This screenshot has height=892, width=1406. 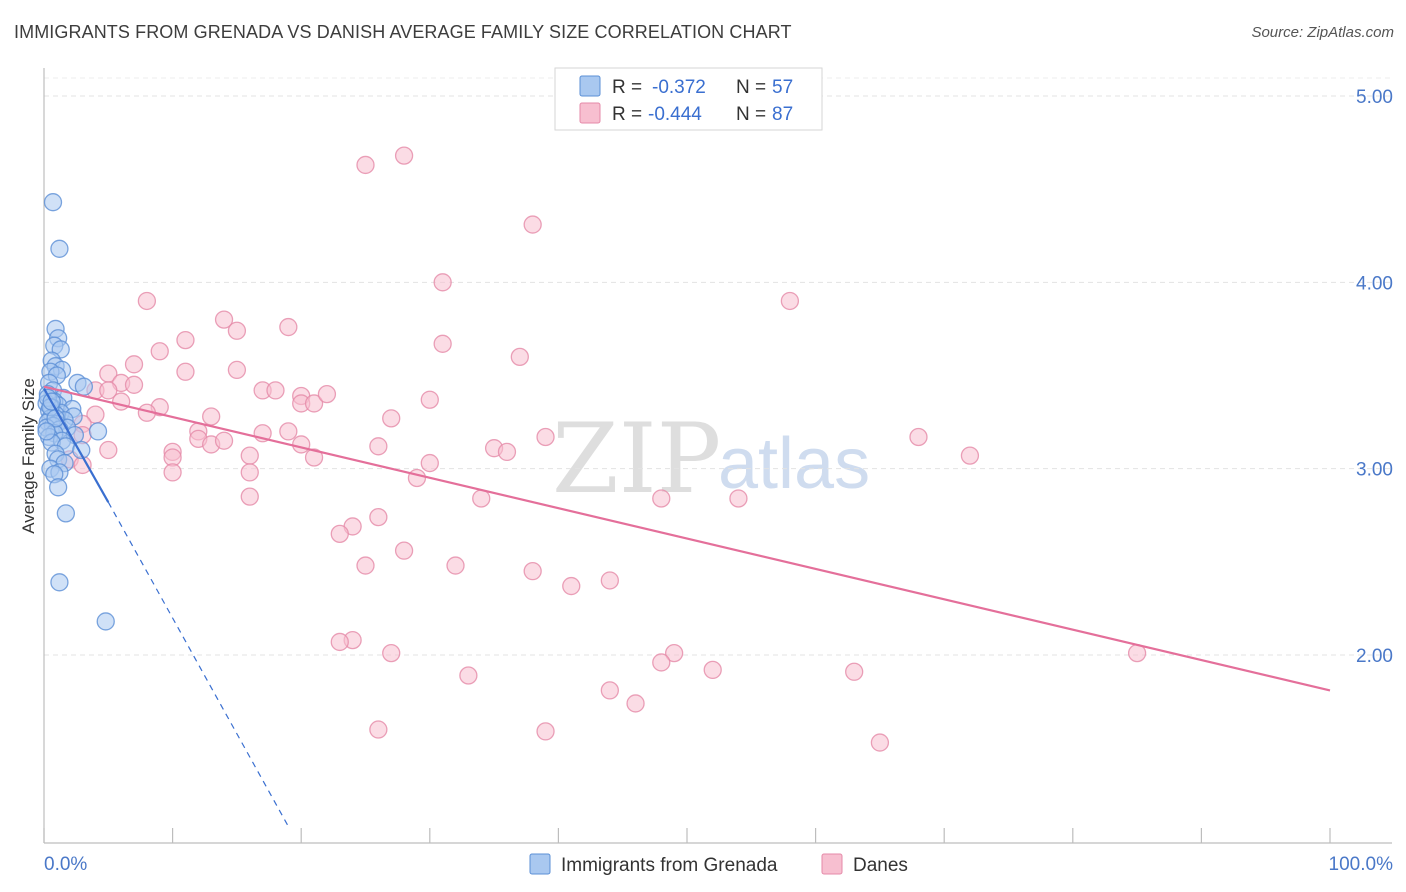 What do you see at coordinates (794, 464) in the screenshot?
I see `watermark-atlas: atlas` at bounding box center [794, 464].